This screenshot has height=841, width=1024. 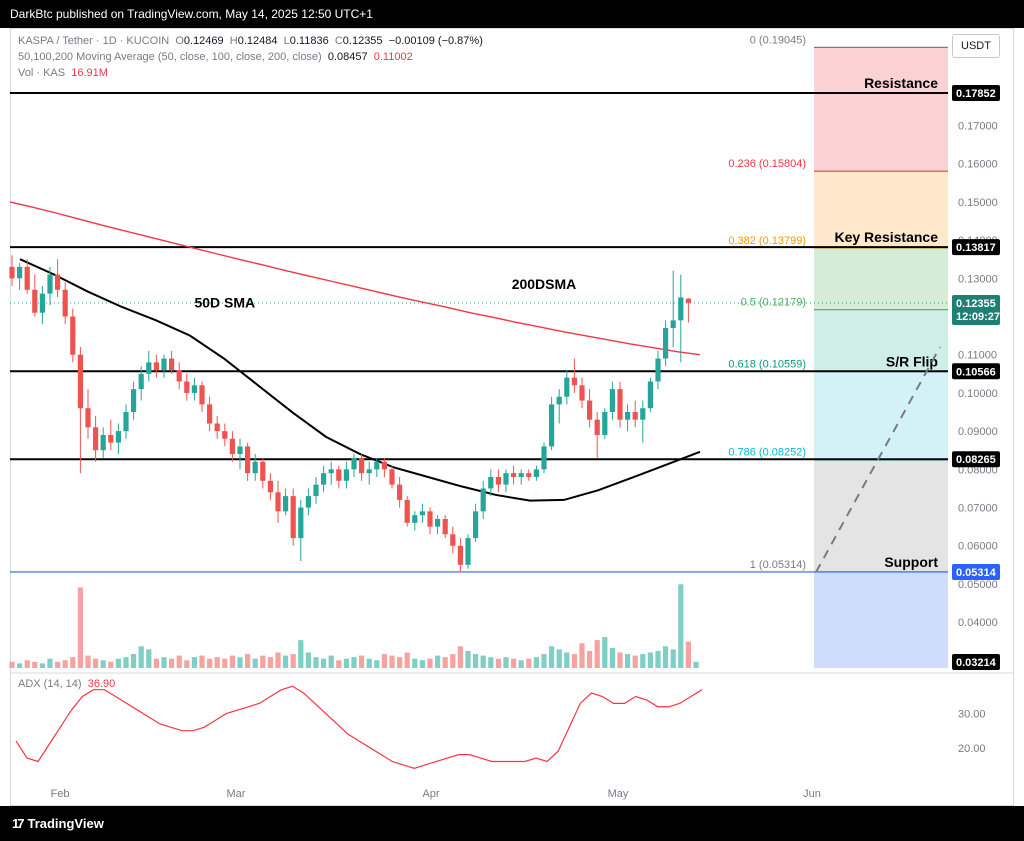 I want to click on fib-zone-support, so click(x=881, y=619).